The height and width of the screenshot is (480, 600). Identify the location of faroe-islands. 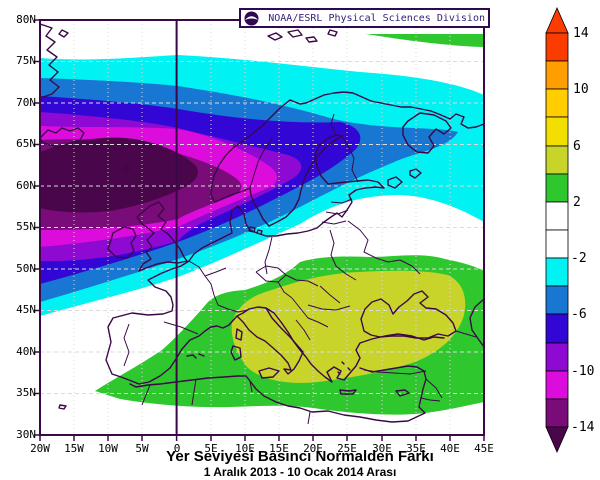
(127, 168).